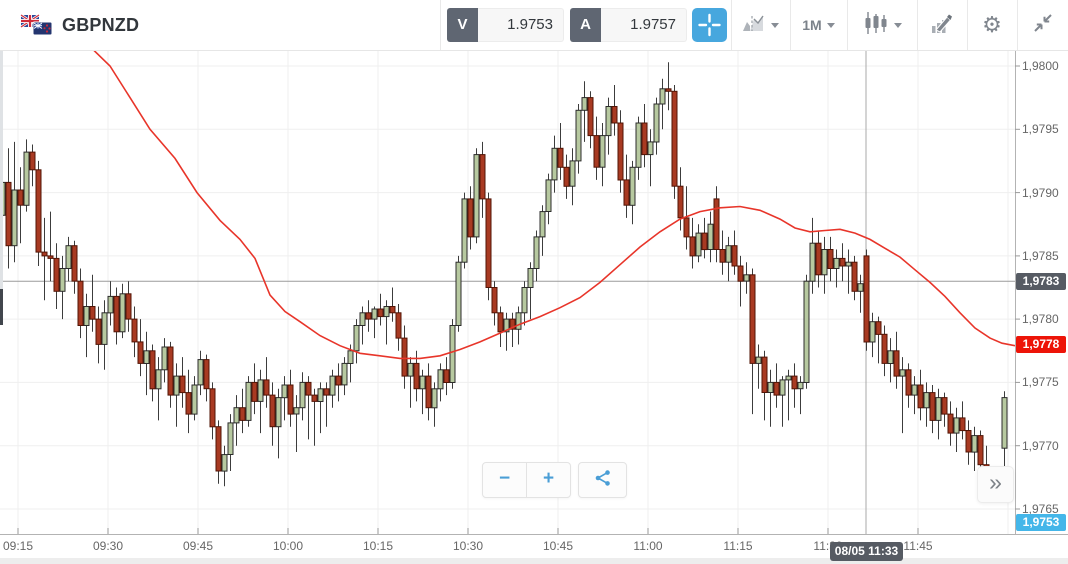  What do you see at coordinates (644, 25) in the screenshot?
I see `ask-price: 1.9757` at bounding box center [644, 25].